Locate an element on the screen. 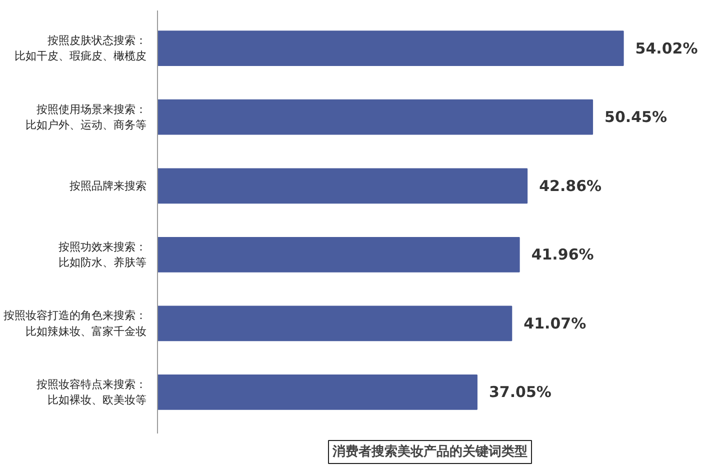  data-label: 54.02% is located at coordinates (666, 48).